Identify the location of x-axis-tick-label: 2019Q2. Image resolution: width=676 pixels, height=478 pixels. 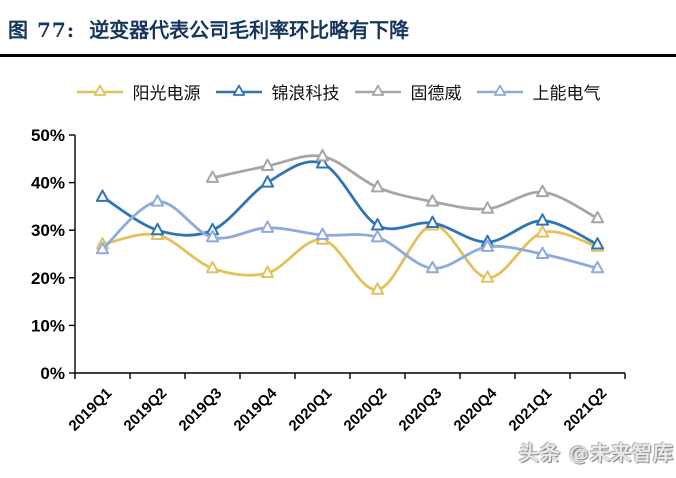
(146, 410).